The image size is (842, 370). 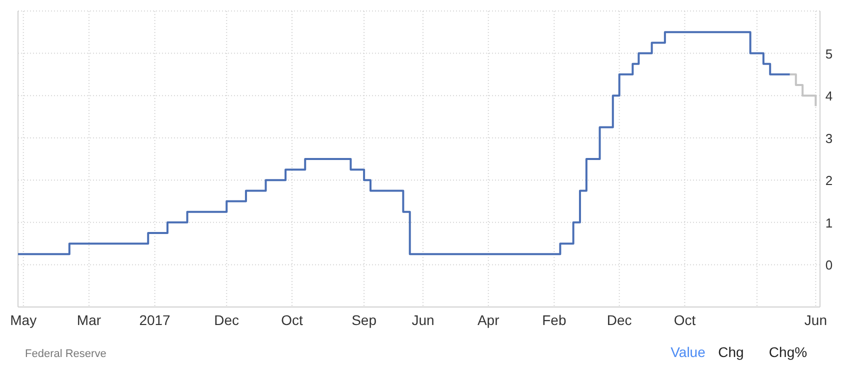 I want to click on text: Chg%, so click(x=788, y=352).